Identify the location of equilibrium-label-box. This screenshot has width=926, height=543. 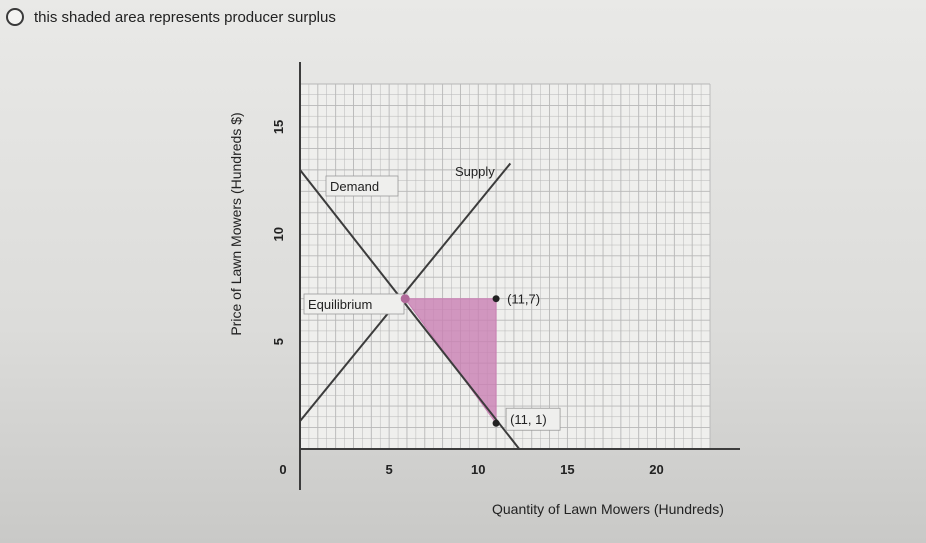
(354, 304).